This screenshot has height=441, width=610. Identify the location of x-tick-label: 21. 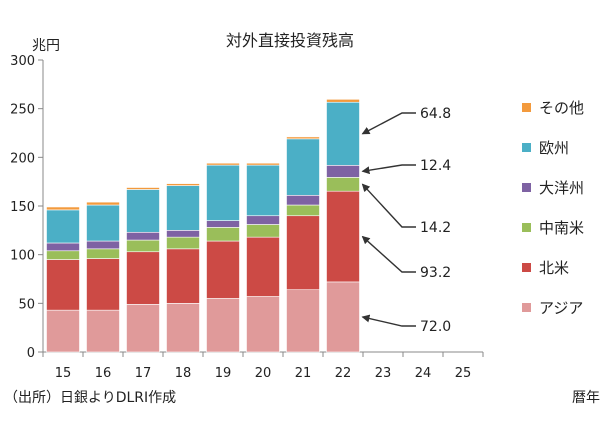
(303, 373).